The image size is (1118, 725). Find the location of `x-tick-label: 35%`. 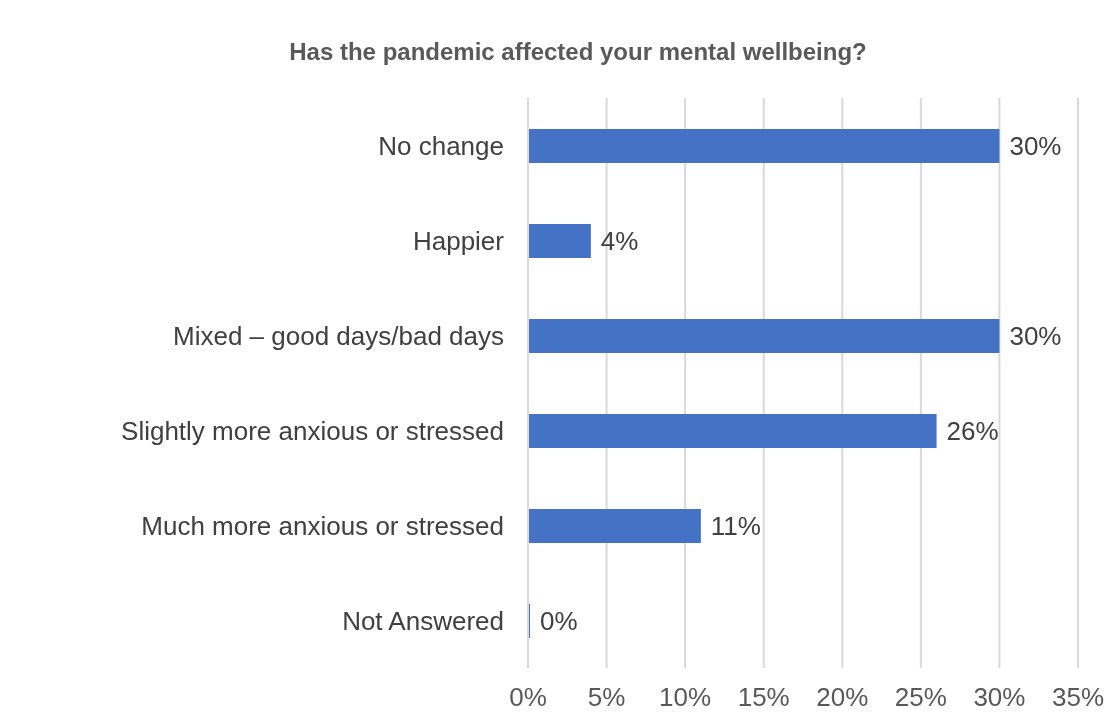

x-tick-label: 35% is located at coordinates (1078, 697).